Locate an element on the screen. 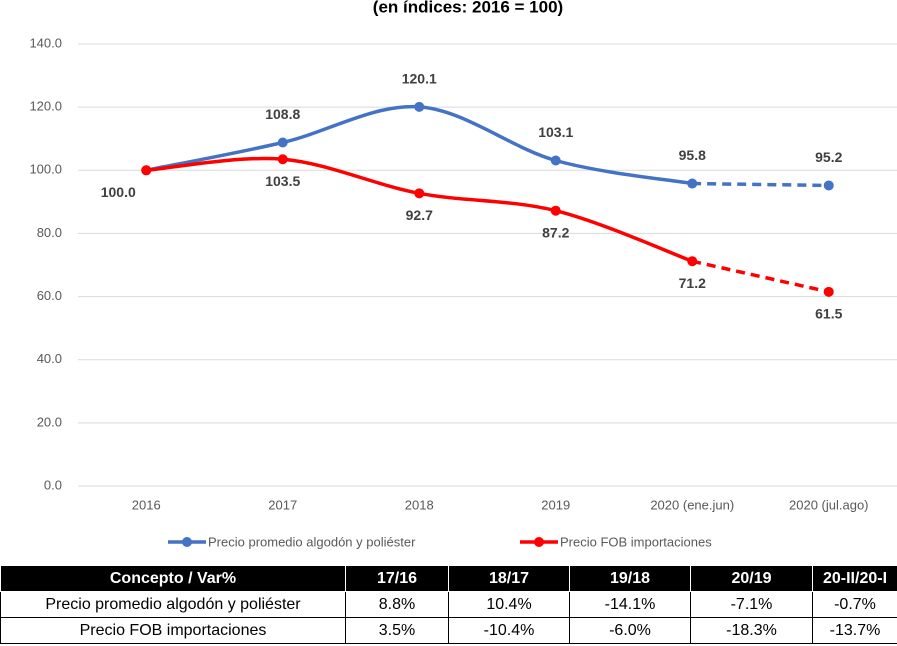 The width and height of the screenshot is (897, 646). legend-label: Precio promedio algodón y poliéster is located at coordinates (312, 541).